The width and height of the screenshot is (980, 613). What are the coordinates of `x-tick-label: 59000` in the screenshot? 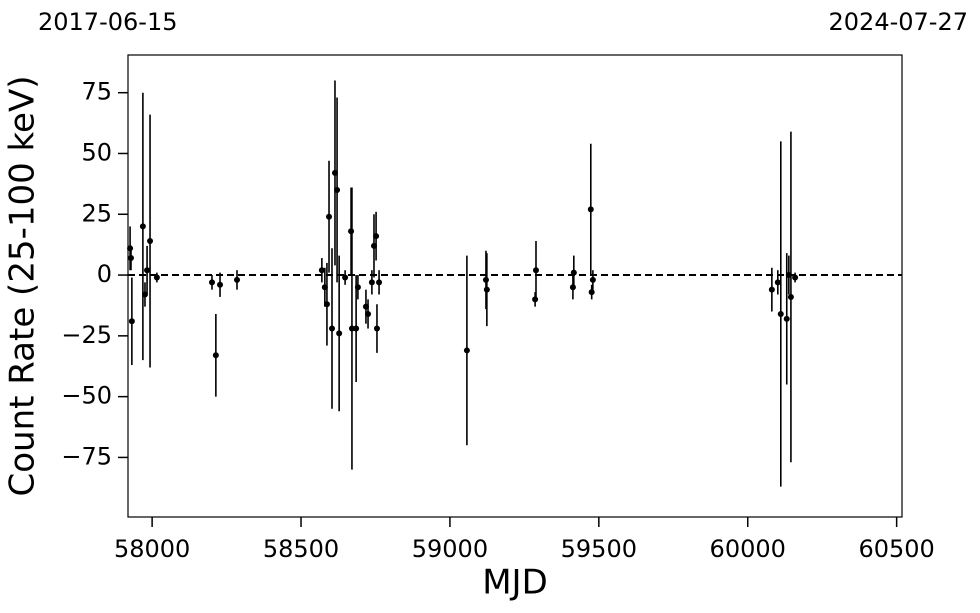 It's located at (450, 549).